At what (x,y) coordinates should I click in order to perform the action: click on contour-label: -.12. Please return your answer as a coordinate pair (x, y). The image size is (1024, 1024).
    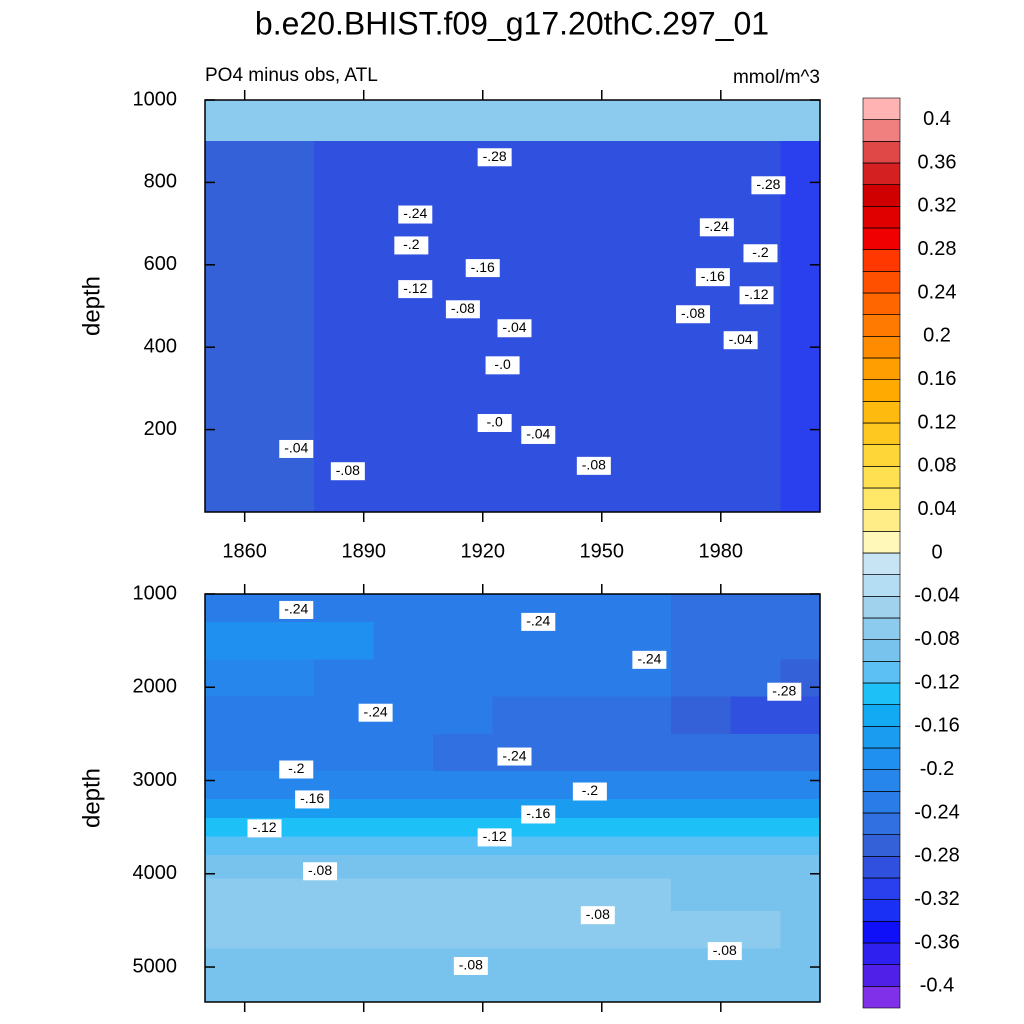
    Looking at the image, I should click on (756, 294).